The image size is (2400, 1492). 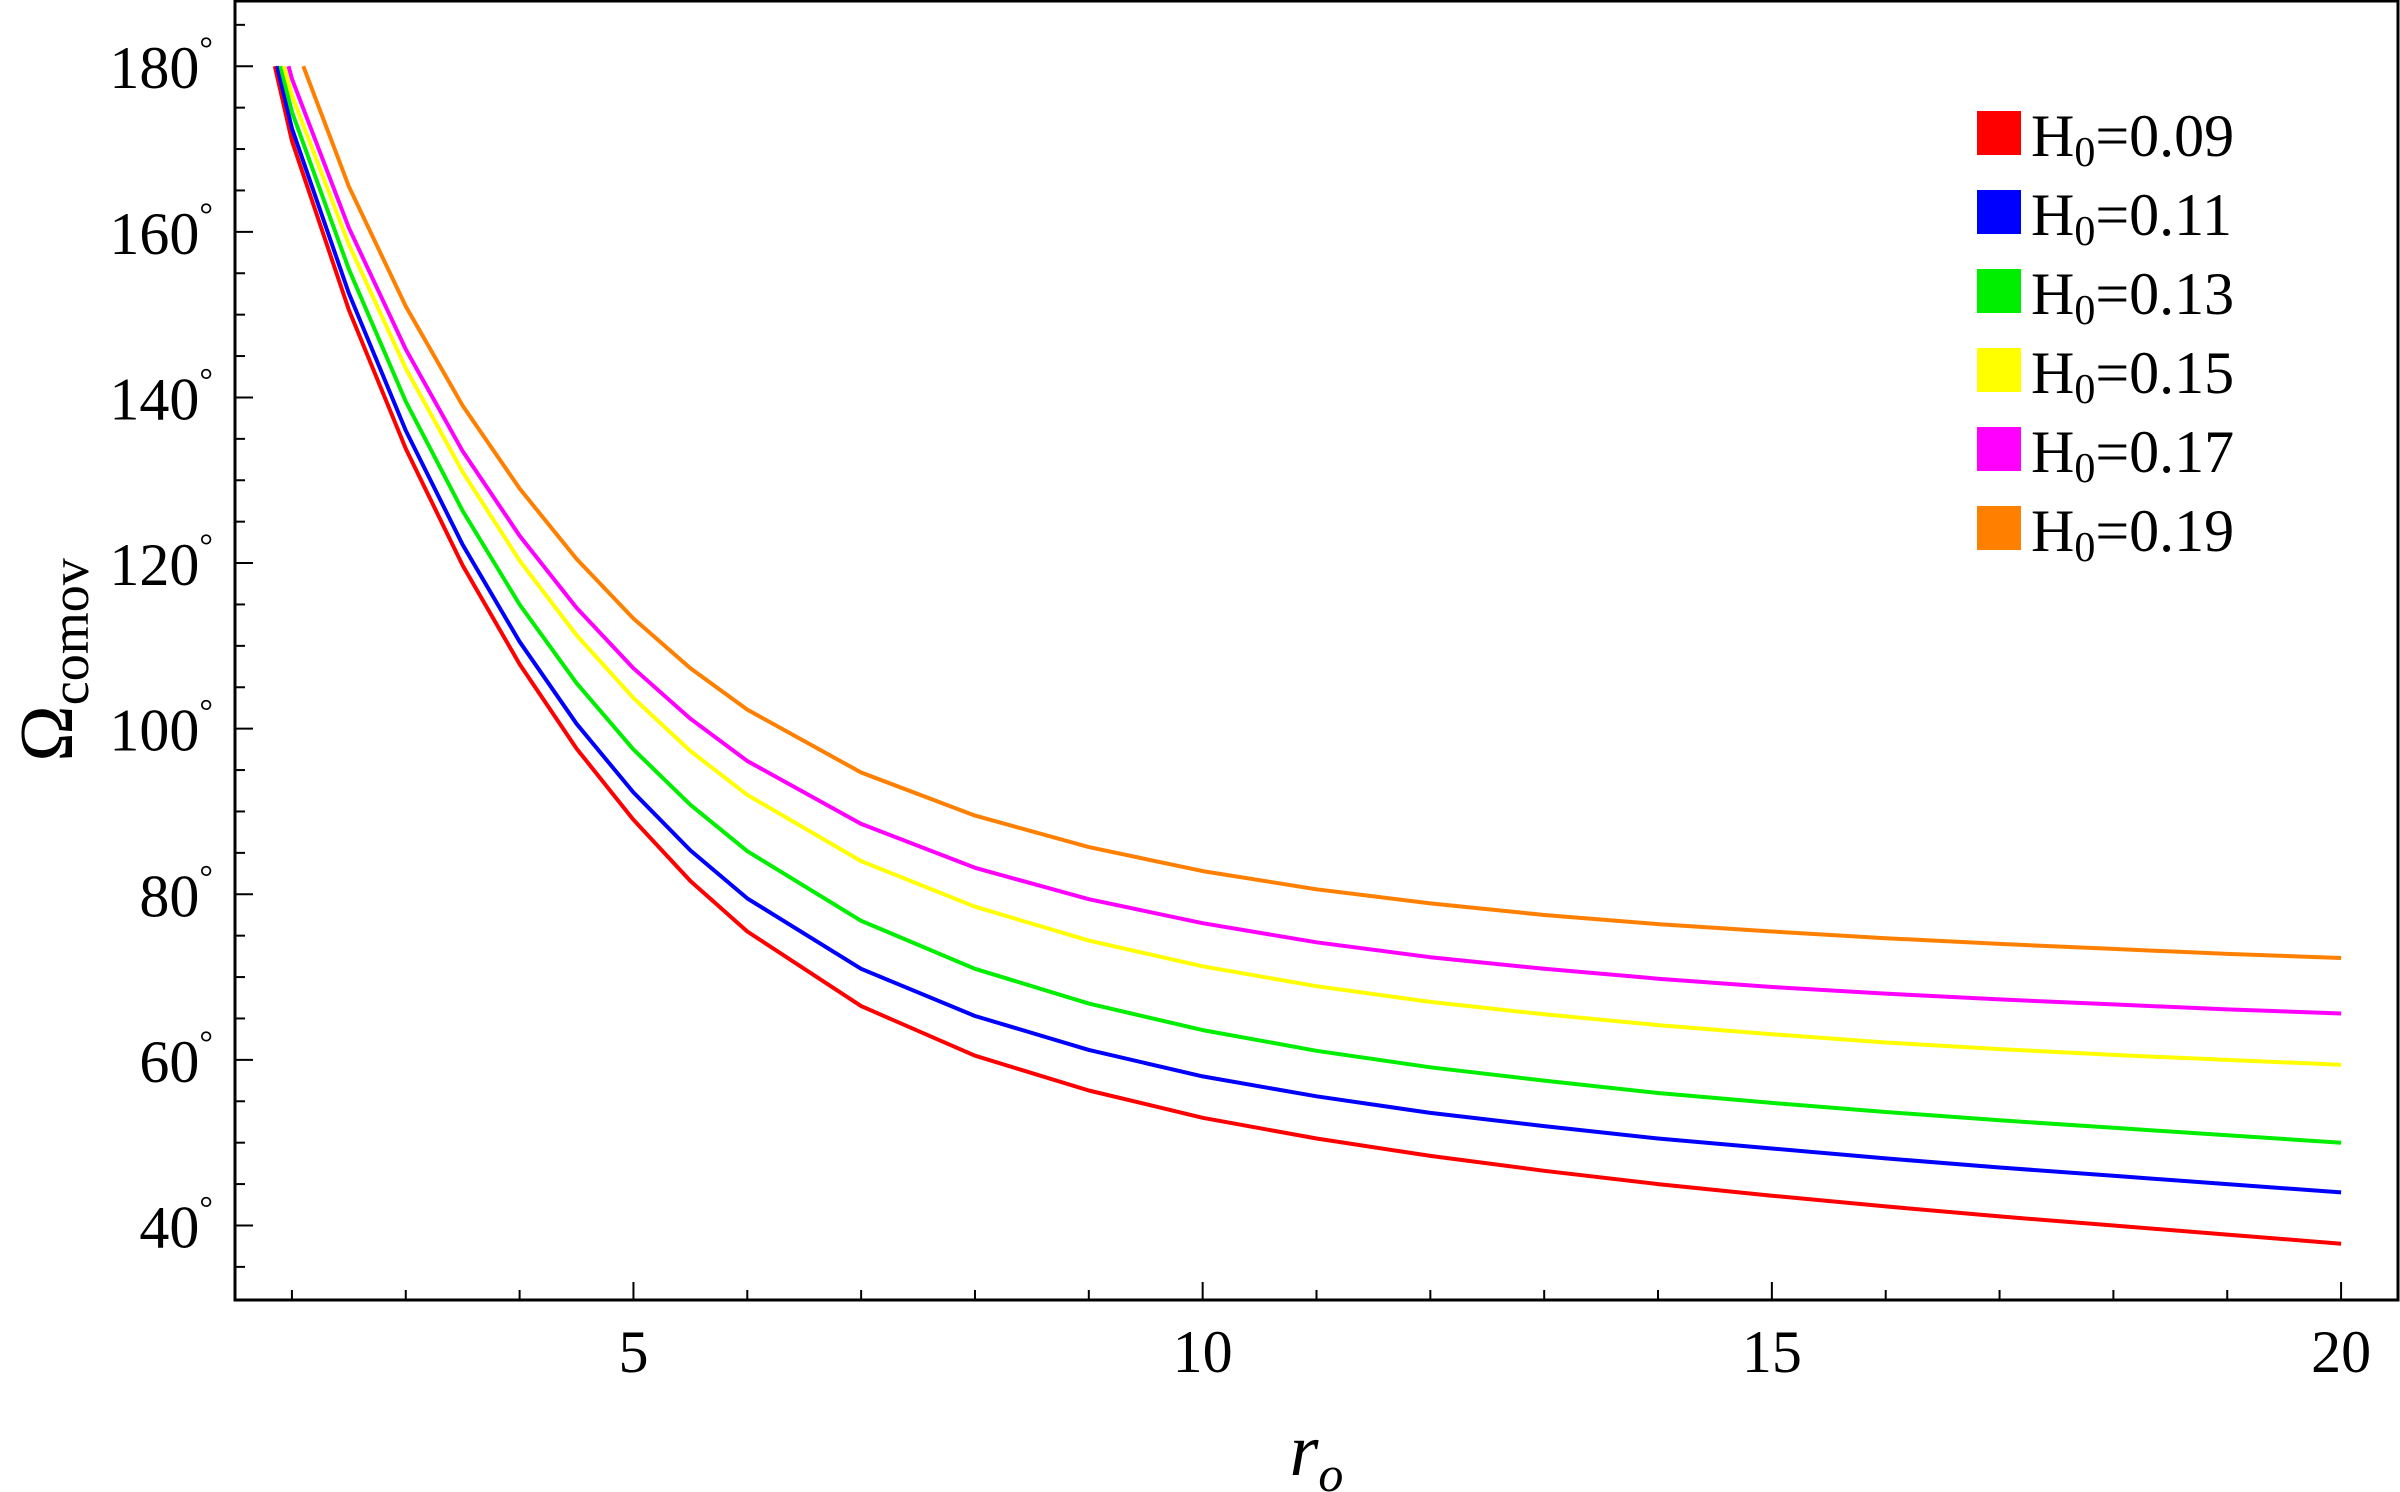 What do you see at coordinates (633, 1352) in the screenshot?
I see `x-tick-label: 5` at bounding box center [633, 1352].